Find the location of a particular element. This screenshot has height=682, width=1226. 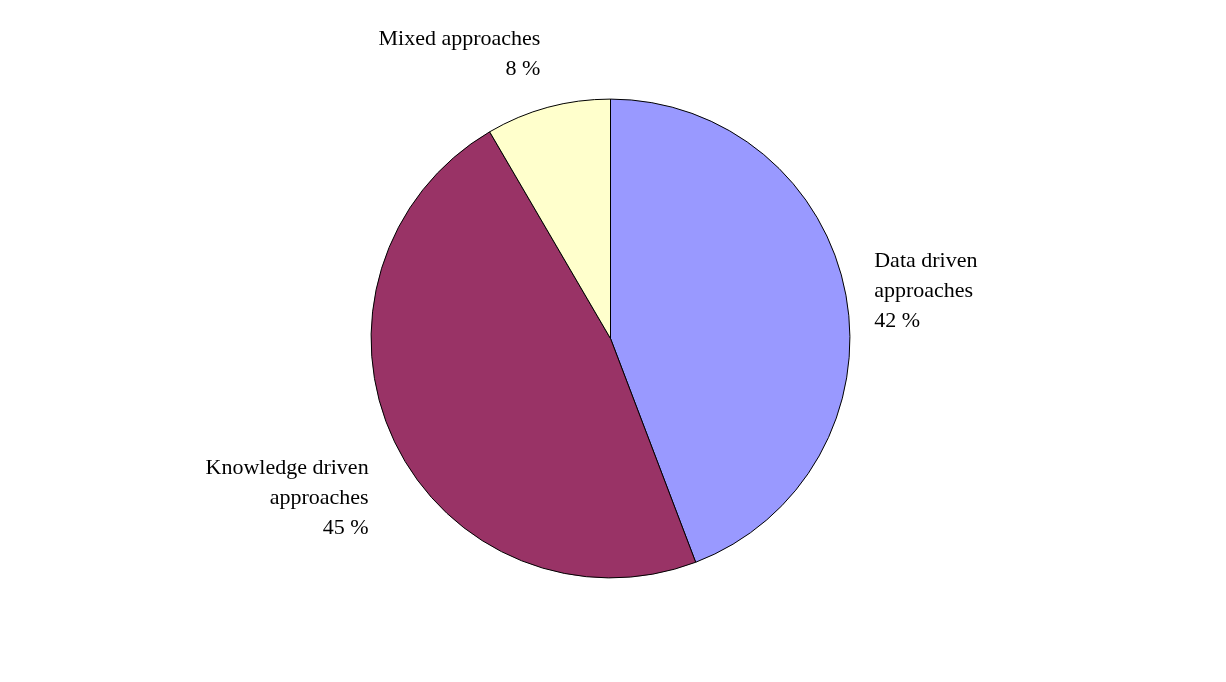

slice-label: Mixed approaches is located at coordinates (459, 37).